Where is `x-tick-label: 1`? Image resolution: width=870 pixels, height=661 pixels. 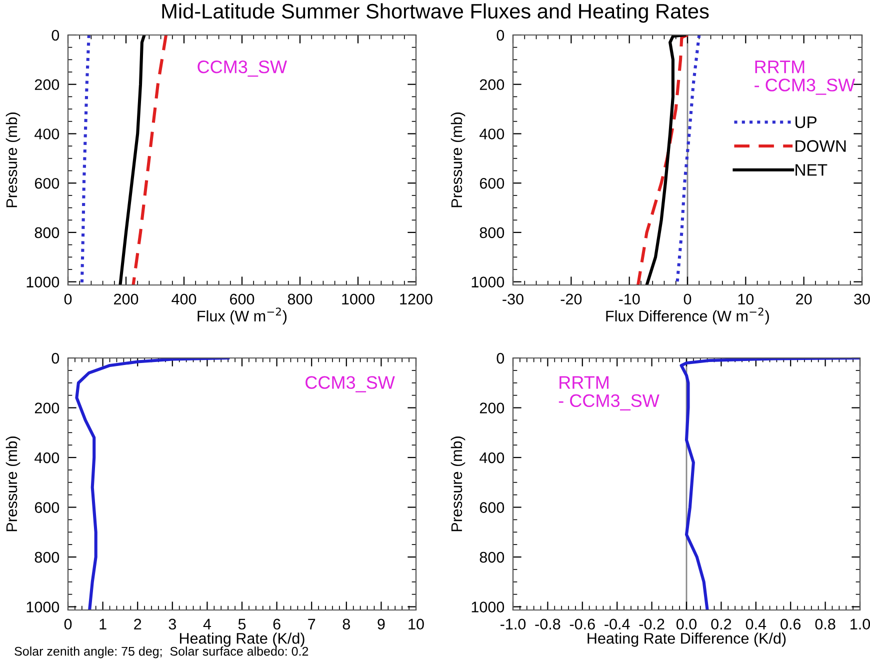 x-tick-label: 1 is located at coordinates (103, 624).